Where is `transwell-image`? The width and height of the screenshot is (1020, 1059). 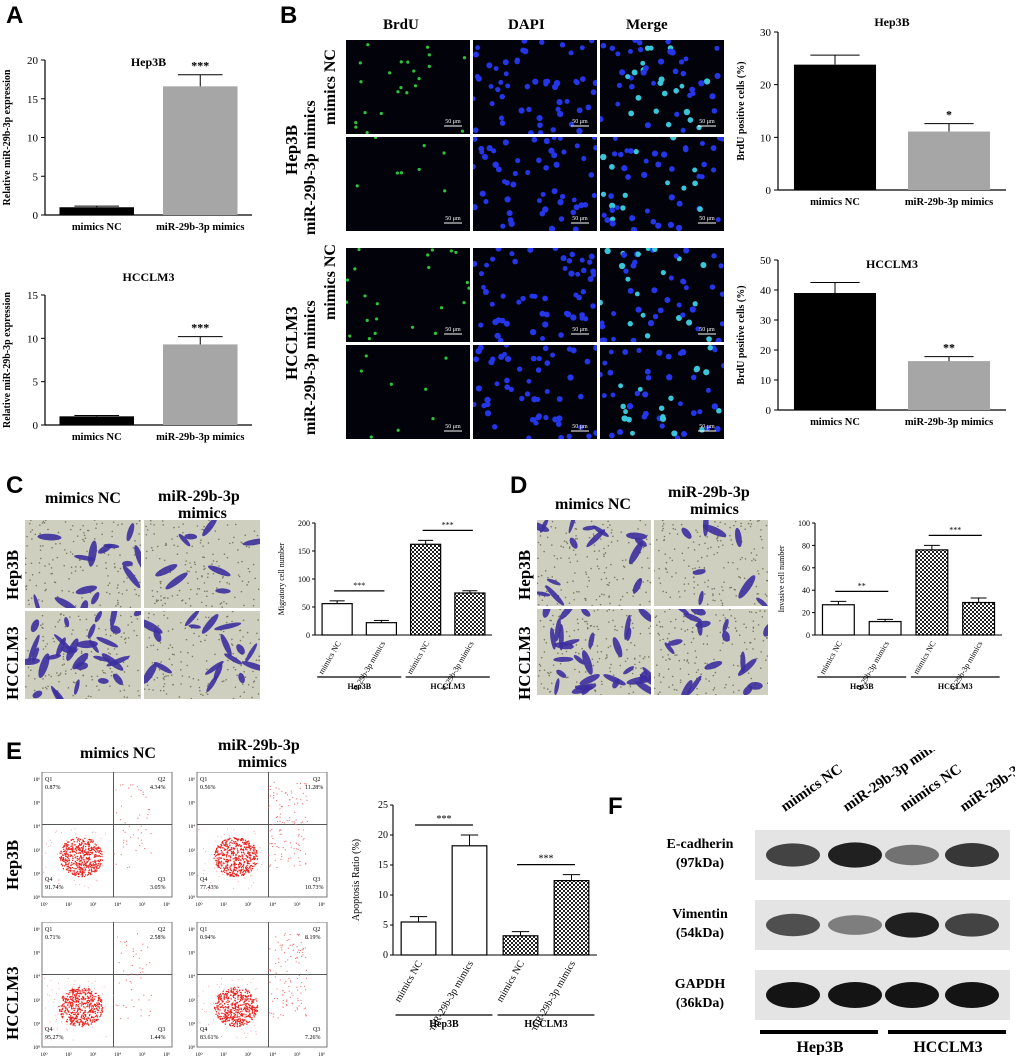
transwell-image is located at coordinates (202, 655).